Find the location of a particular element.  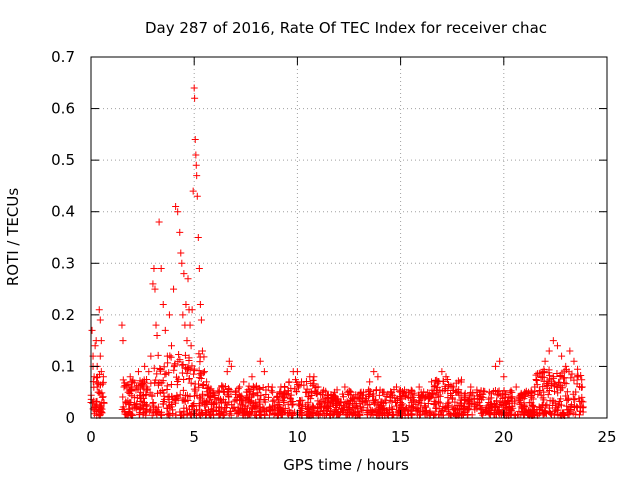

x-axis-label: GPS time / hours is located at coordinates (346, 465).